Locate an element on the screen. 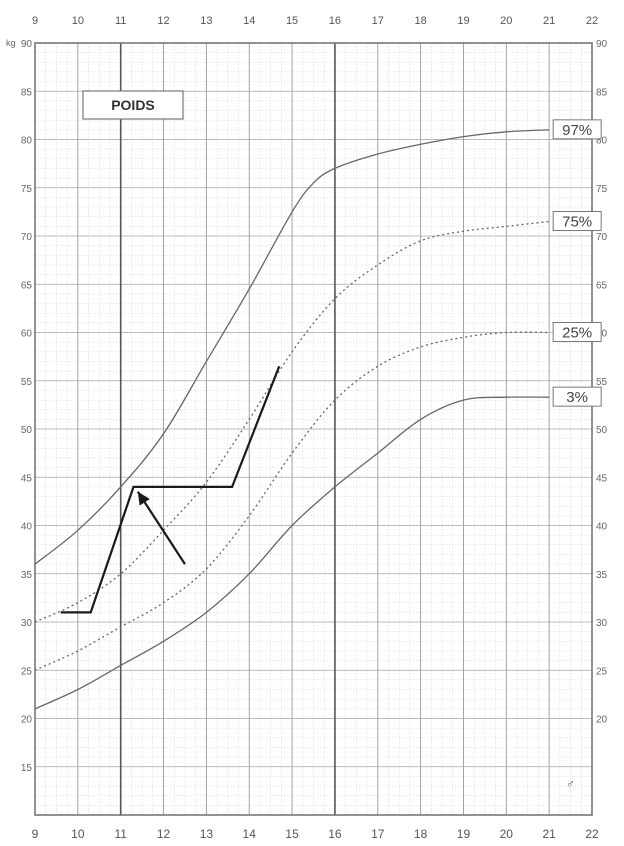  x-tick-label-top: 12 is located at coordinates (163, 21).